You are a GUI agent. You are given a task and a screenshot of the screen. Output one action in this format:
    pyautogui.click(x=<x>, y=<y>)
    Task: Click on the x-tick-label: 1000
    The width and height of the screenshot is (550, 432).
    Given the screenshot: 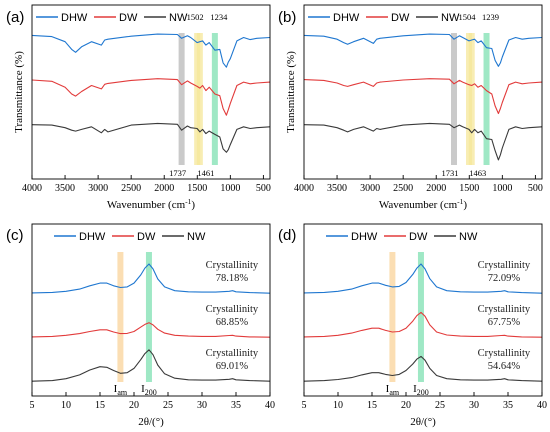 What is the action you would take?
    pyautogui.click(x=230, y=188)
    